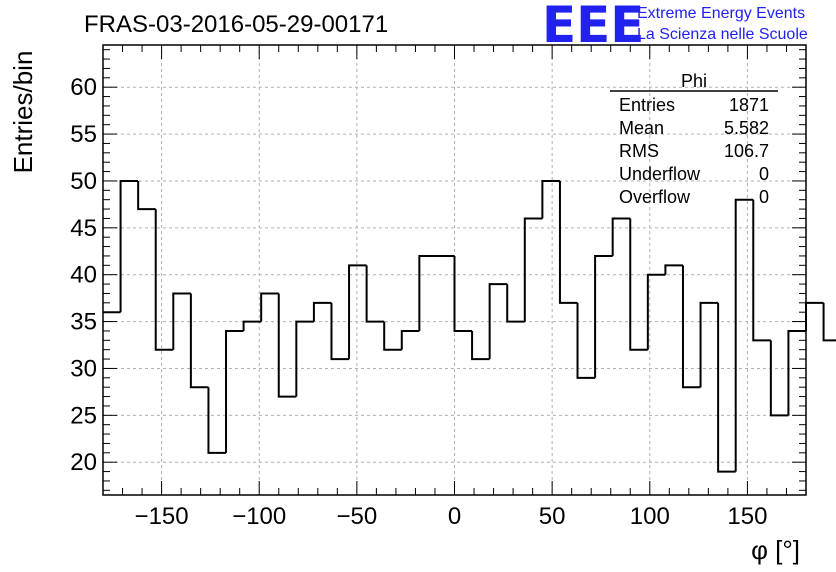  I want to click on x-tick-label: 150, so click(747, 516).